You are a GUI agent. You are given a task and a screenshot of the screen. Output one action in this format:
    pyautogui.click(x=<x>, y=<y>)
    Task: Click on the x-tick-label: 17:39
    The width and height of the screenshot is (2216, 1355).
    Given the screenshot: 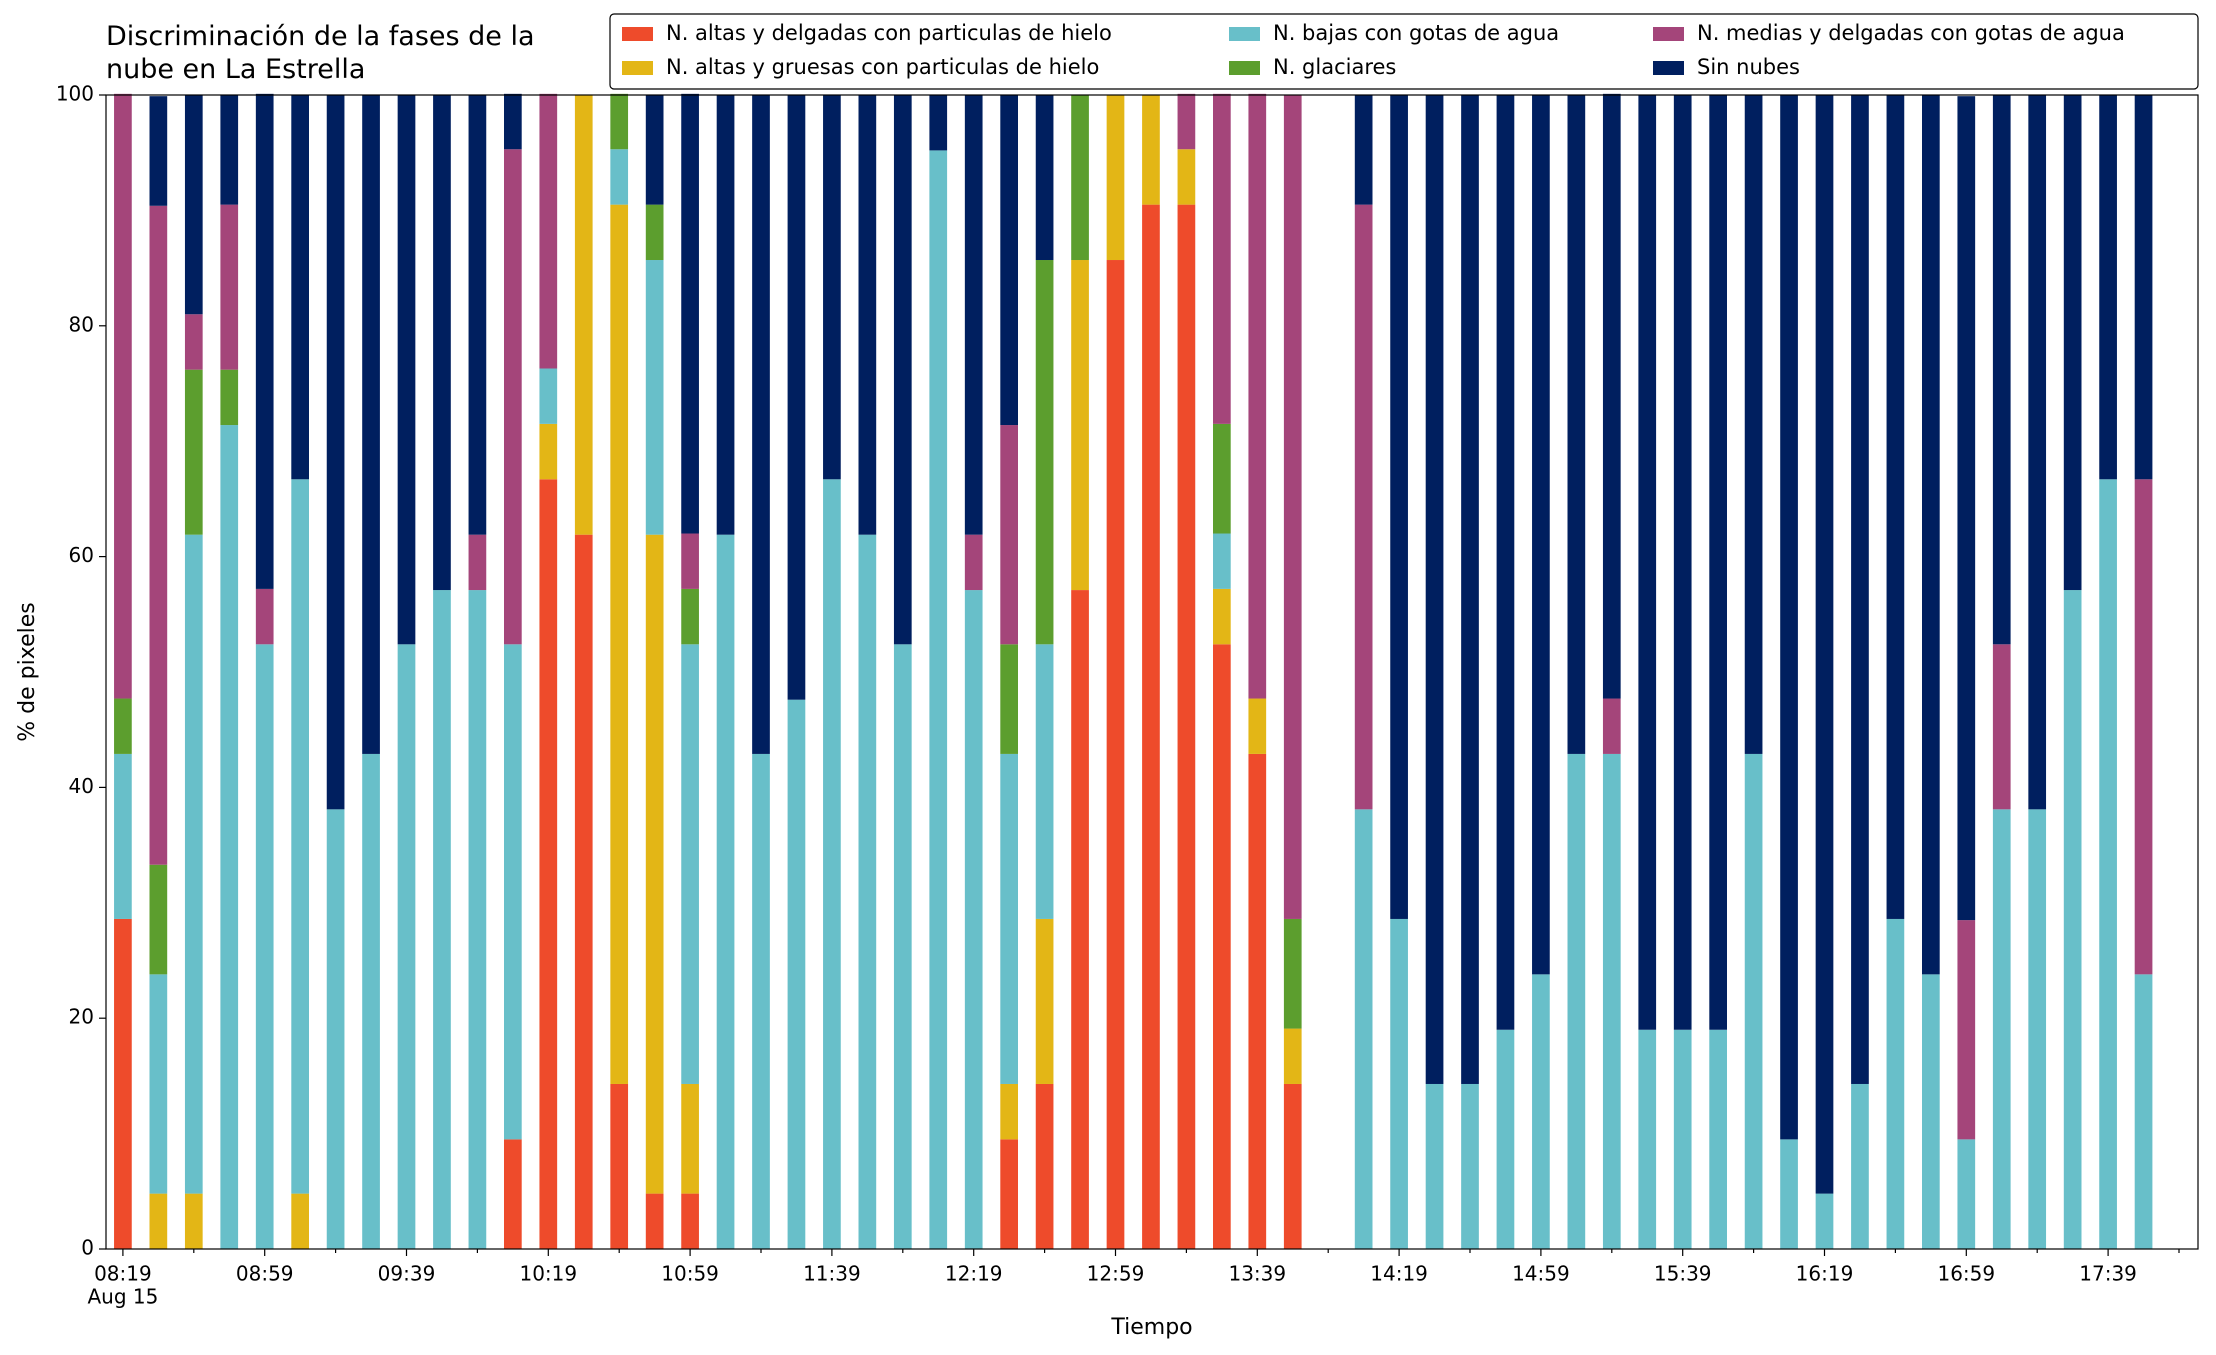 What is the action you would take?
    pyautogui.click(x=2108, y=1274)
    